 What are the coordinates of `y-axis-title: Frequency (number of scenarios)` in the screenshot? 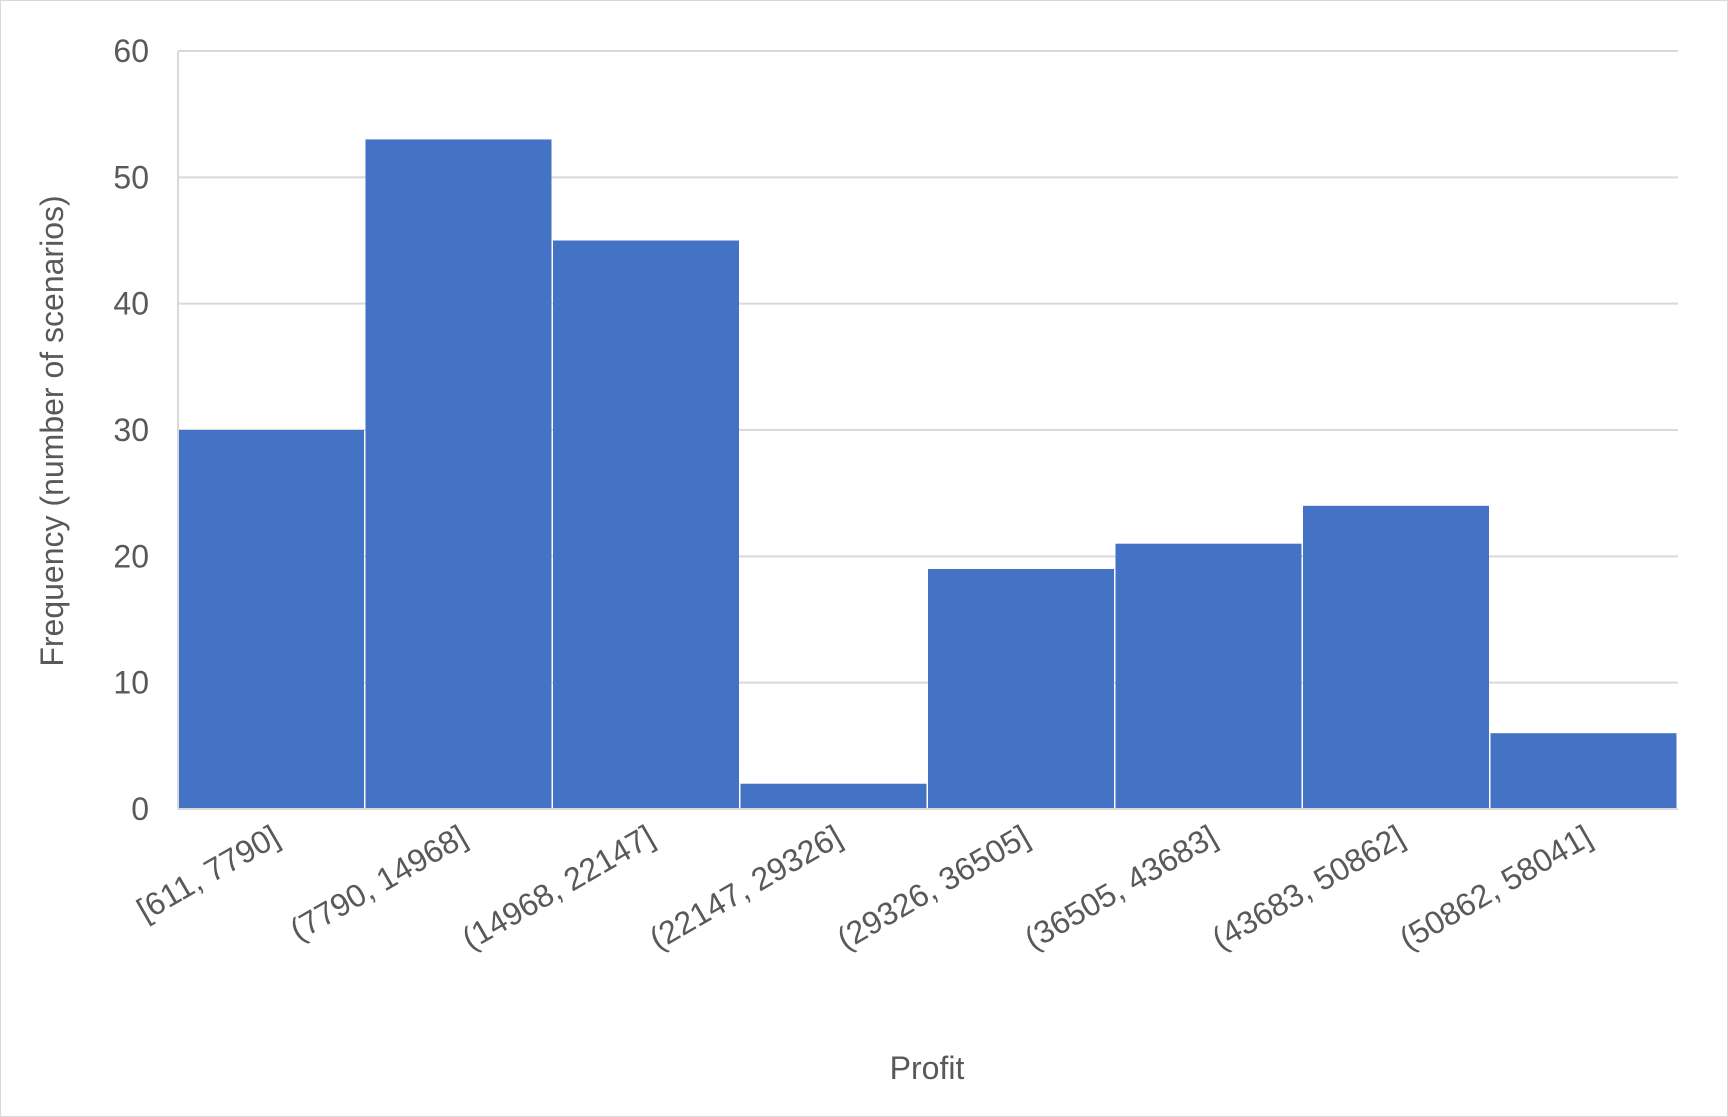 It's located at (52, 430).